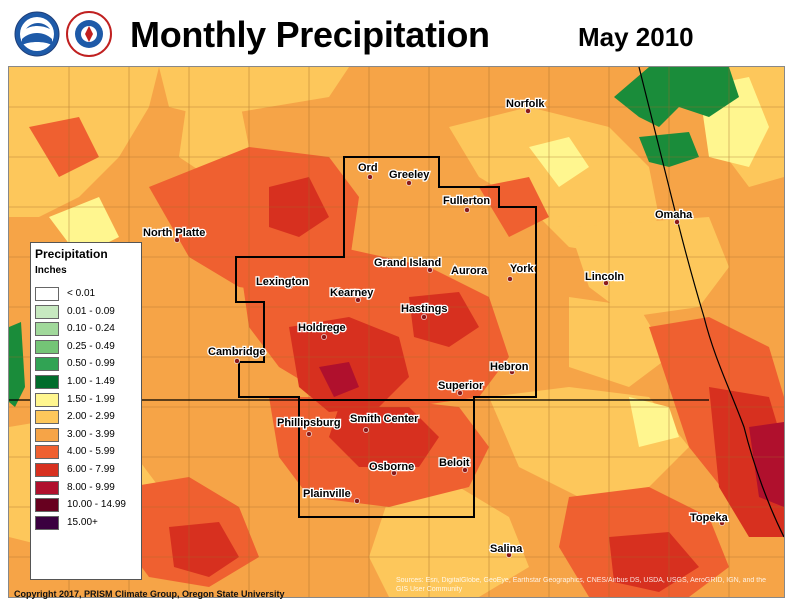 This screenshot has width=792, height=612. I want to click on city-label: Grand Island, so click(407, 263).